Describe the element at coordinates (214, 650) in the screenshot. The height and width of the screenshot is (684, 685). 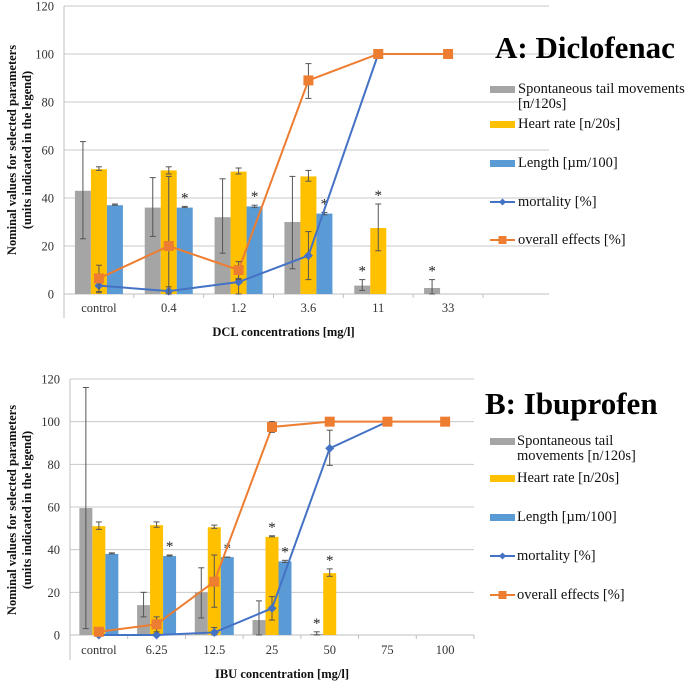
I see `x-tick-label: 12.5` at that location.